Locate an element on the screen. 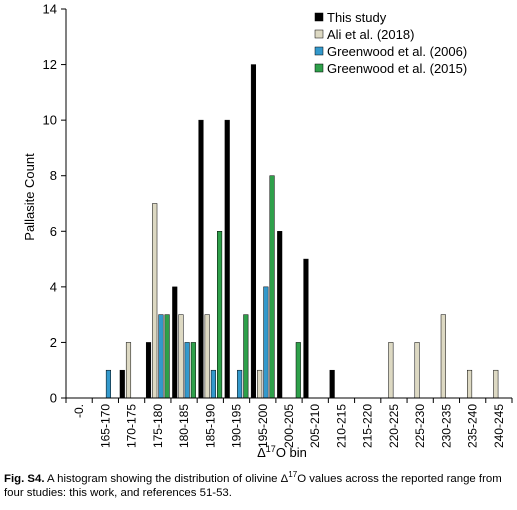 The width and height of the screenshot is (517, 510). y-tick-label-4: 4 is located at coordinates (53, 286).